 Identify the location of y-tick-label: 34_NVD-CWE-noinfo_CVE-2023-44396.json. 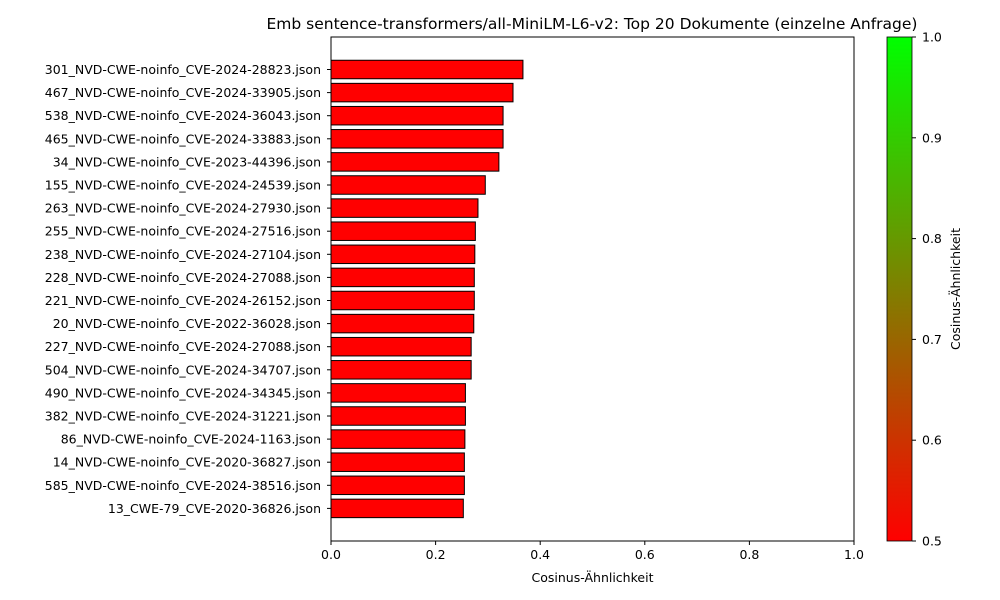
(187, 161).